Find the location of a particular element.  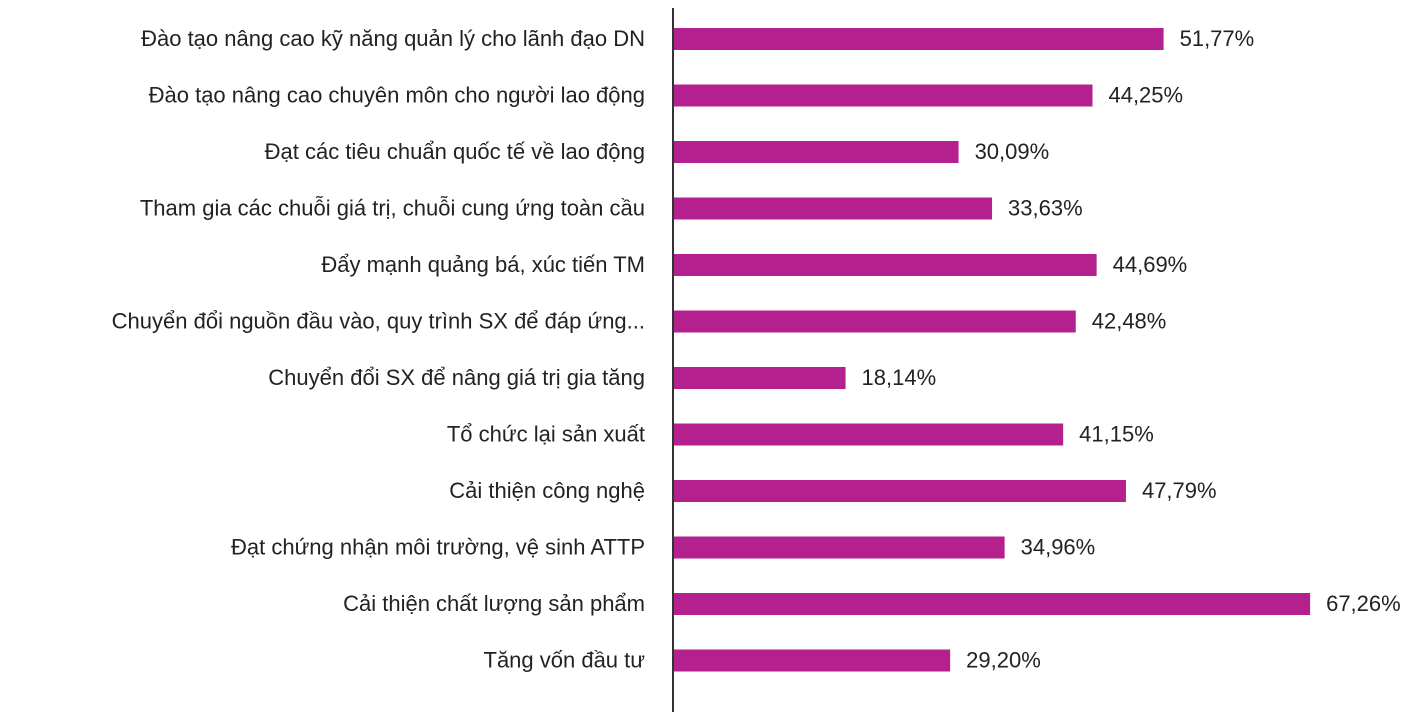

value-label: 44,25% is located at coordinates (1145, 94).